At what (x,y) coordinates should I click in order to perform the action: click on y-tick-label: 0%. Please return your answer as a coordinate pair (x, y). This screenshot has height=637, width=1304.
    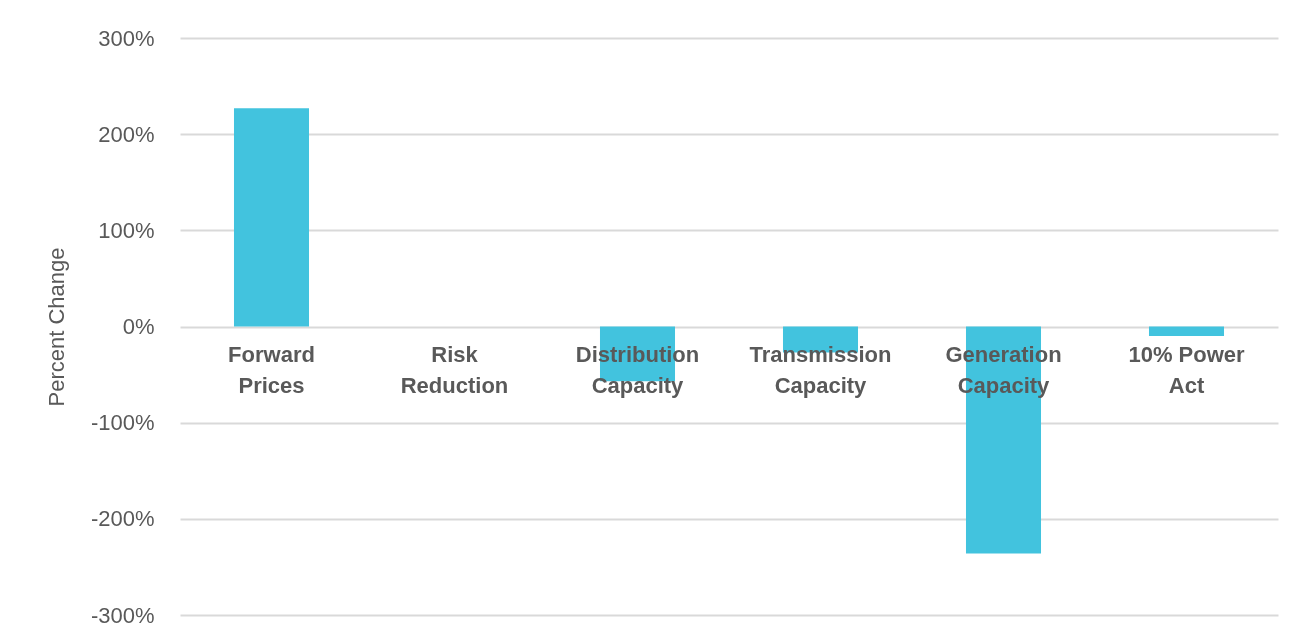
    Looking at the image, I should click on (138, 326).